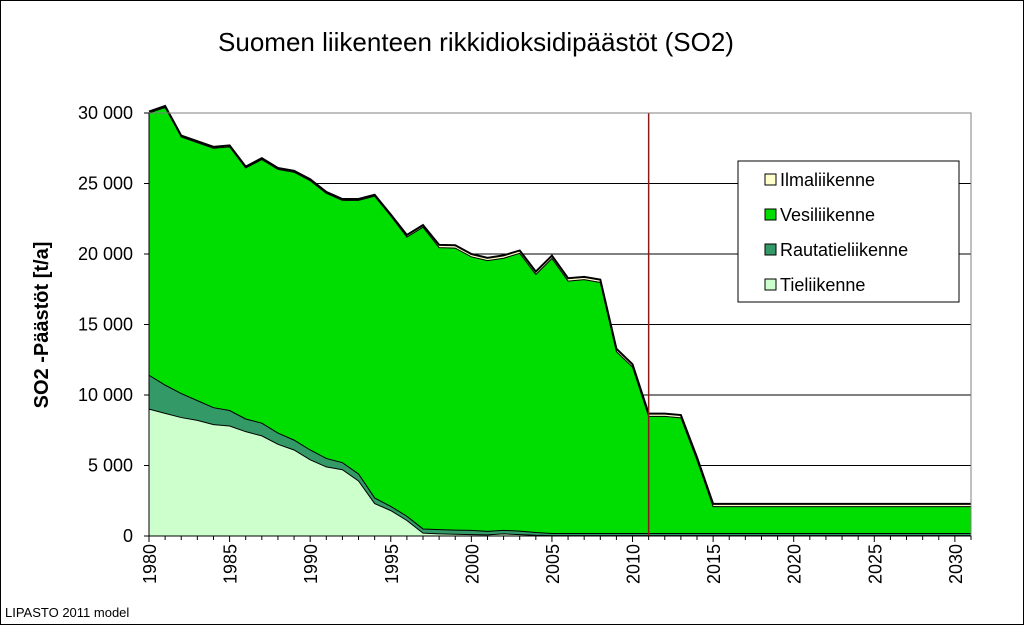 The image size is (1024, 625). What do you see at coordinates (770, 249) in the screenshot?
I see `legend-swatch-rautatieliikenne` at bounding box center [770, 249].